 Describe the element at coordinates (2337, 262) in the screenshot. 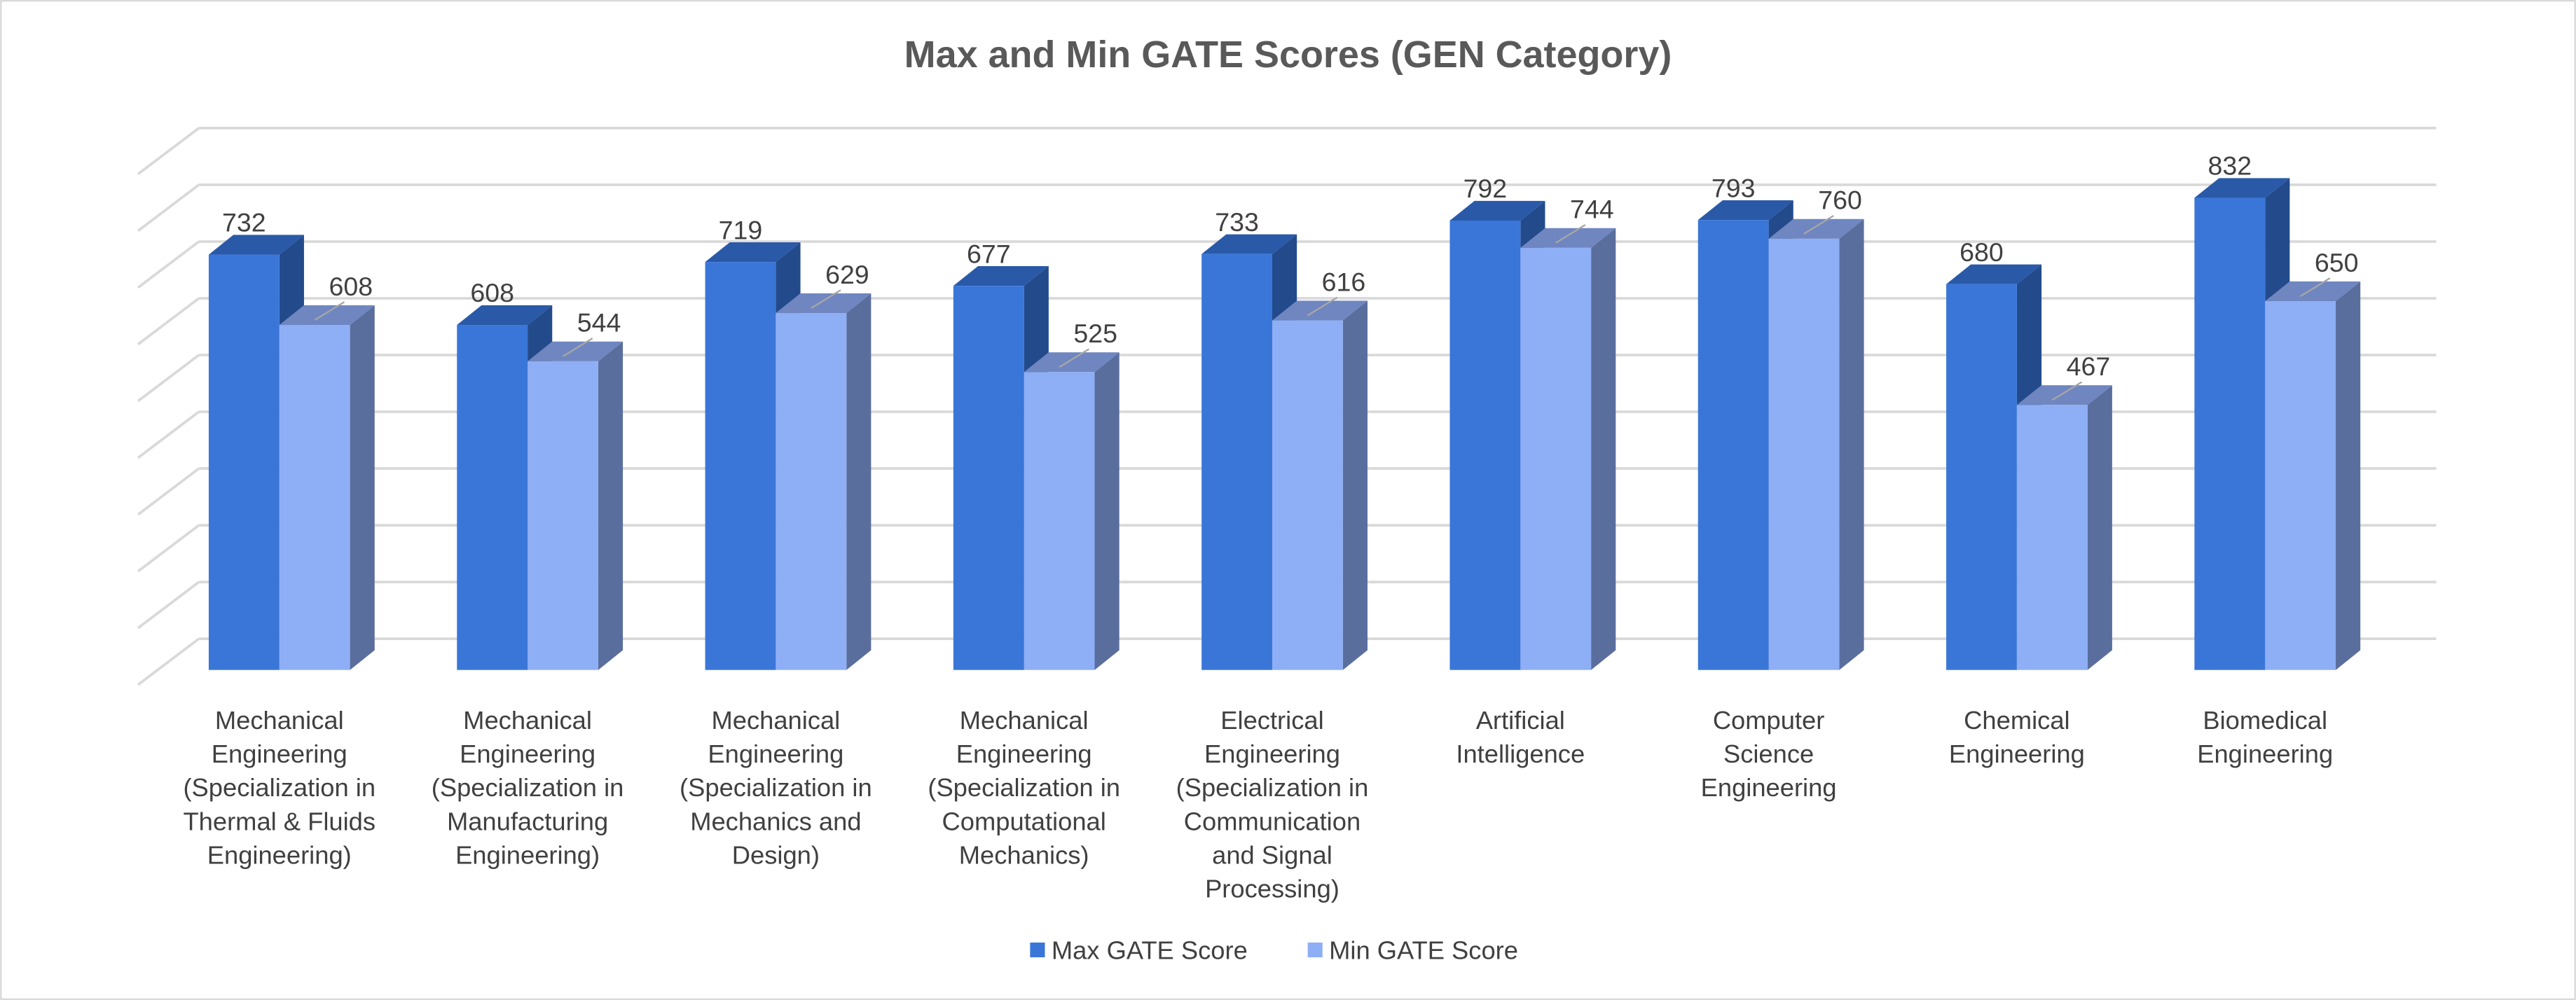

I see `data-label-min: 650` at that location.